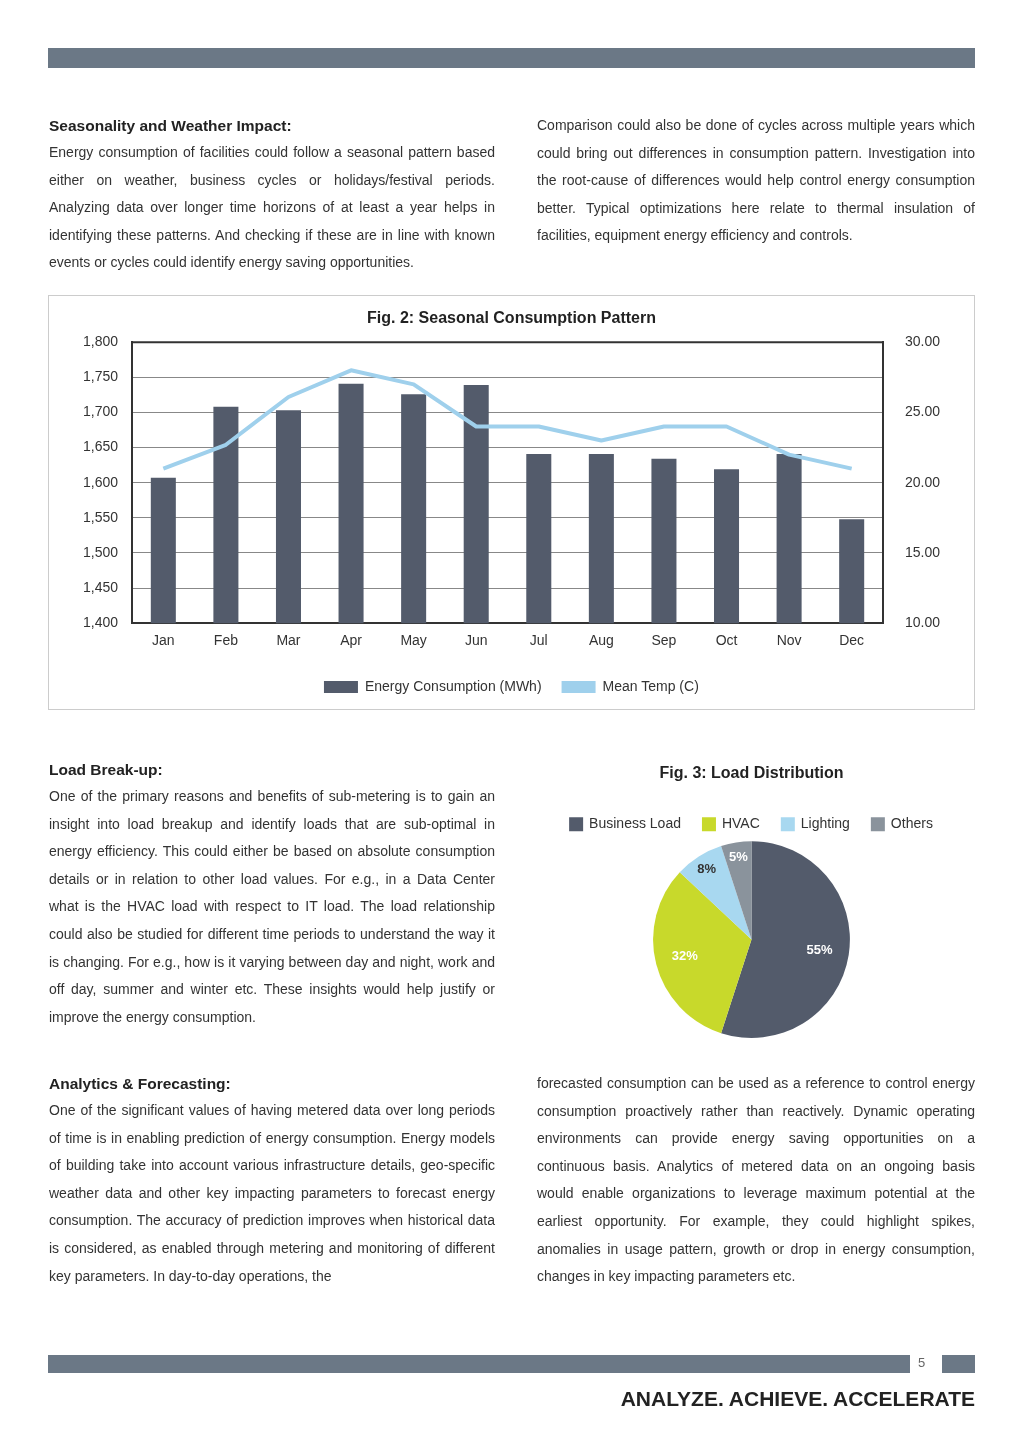 The width and height of the screenshot is (1024, 1449). I want to click on y-tick-label: 1,400, so click(100, 622).